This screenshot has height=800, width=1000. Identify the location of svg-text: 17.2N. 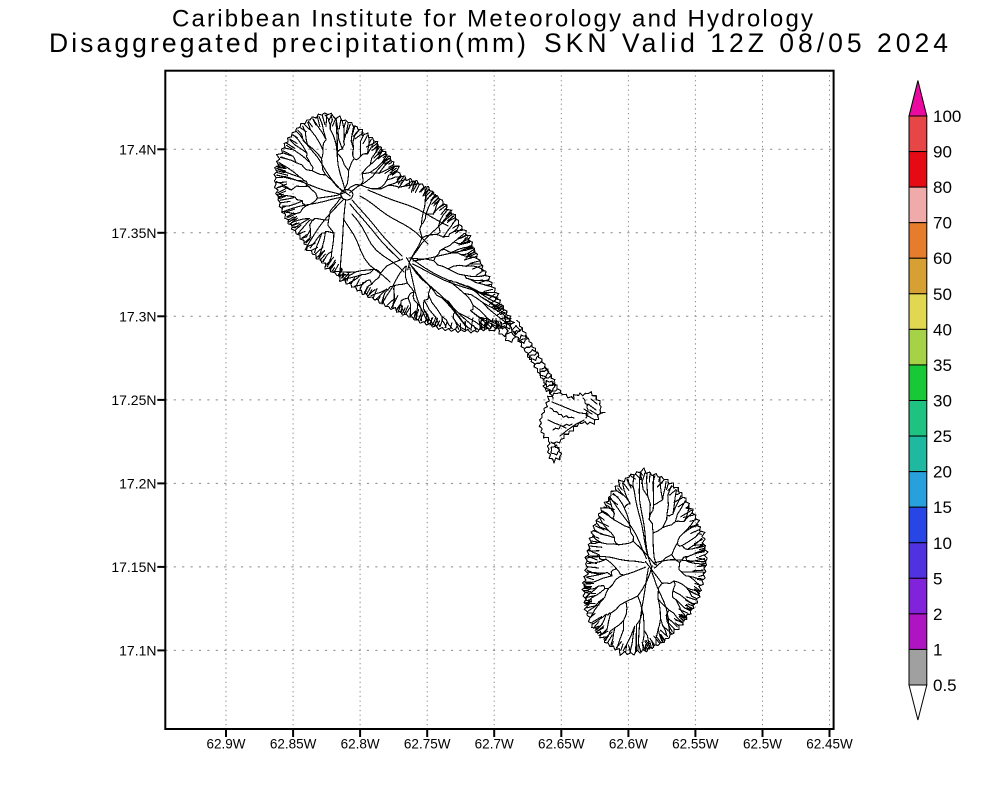
(137, 483).